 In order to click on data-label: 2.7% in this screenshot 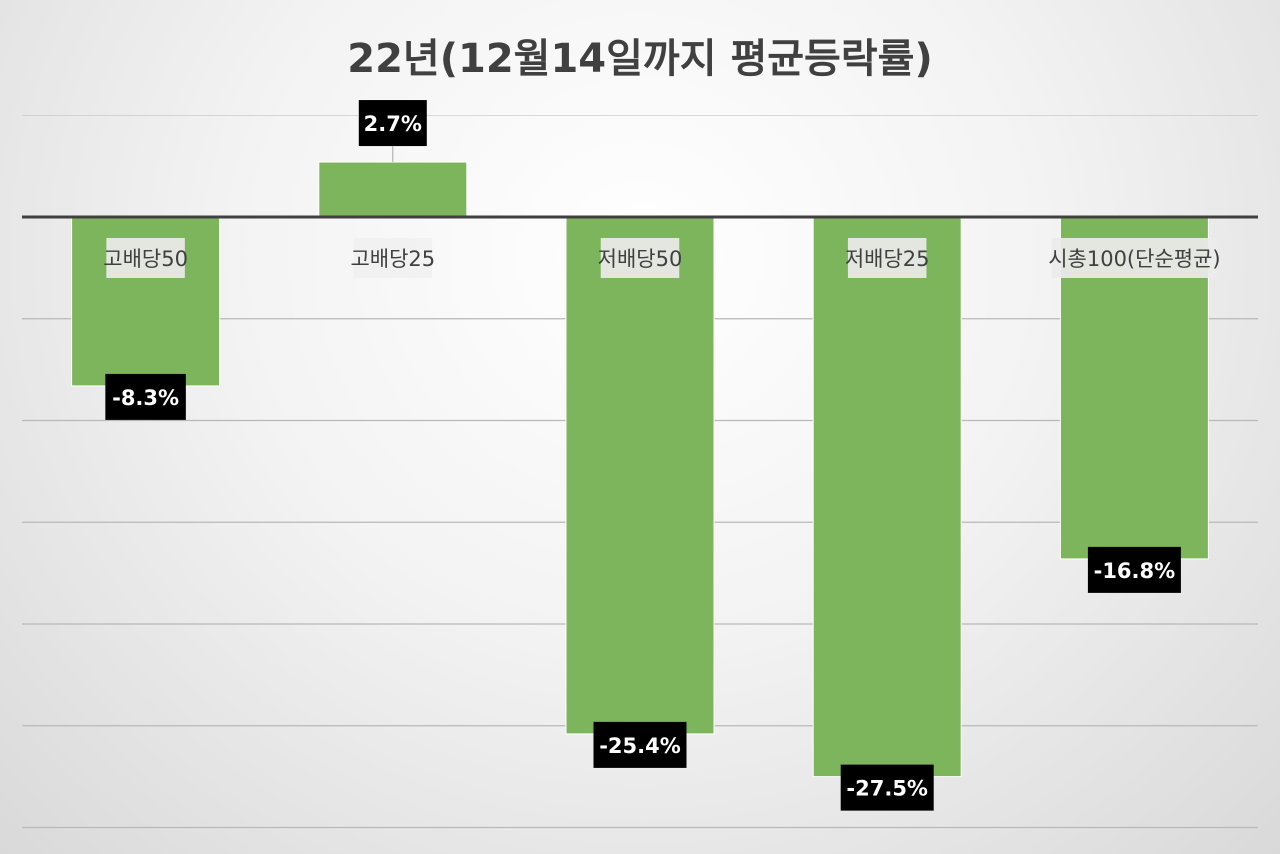, I will do `click(393, 124)`.